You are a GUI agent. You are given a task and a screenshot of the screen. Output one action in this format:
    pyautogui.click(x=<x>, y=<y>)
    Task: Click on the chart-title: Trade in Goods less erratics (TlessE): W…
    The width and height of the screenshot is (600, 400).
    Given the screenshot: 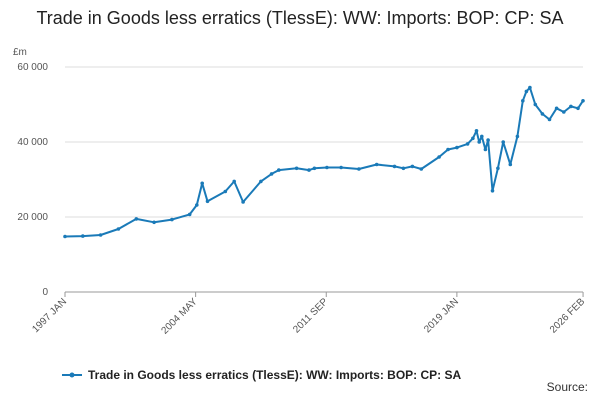 What is the action you would take?
    pyautogui.click(x=300, y=18)
    